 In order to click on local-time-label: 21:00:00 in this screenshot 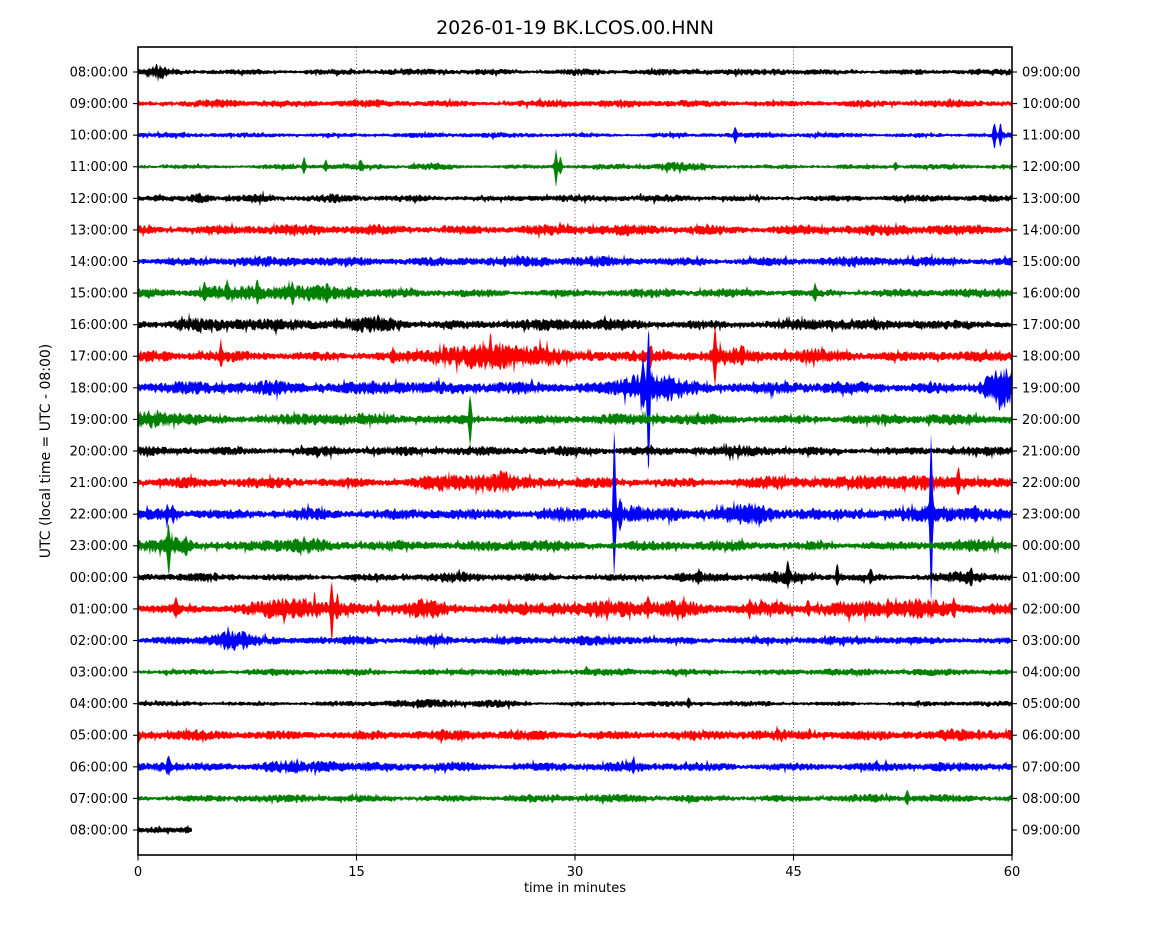, I will do `click(1051, 451)`.